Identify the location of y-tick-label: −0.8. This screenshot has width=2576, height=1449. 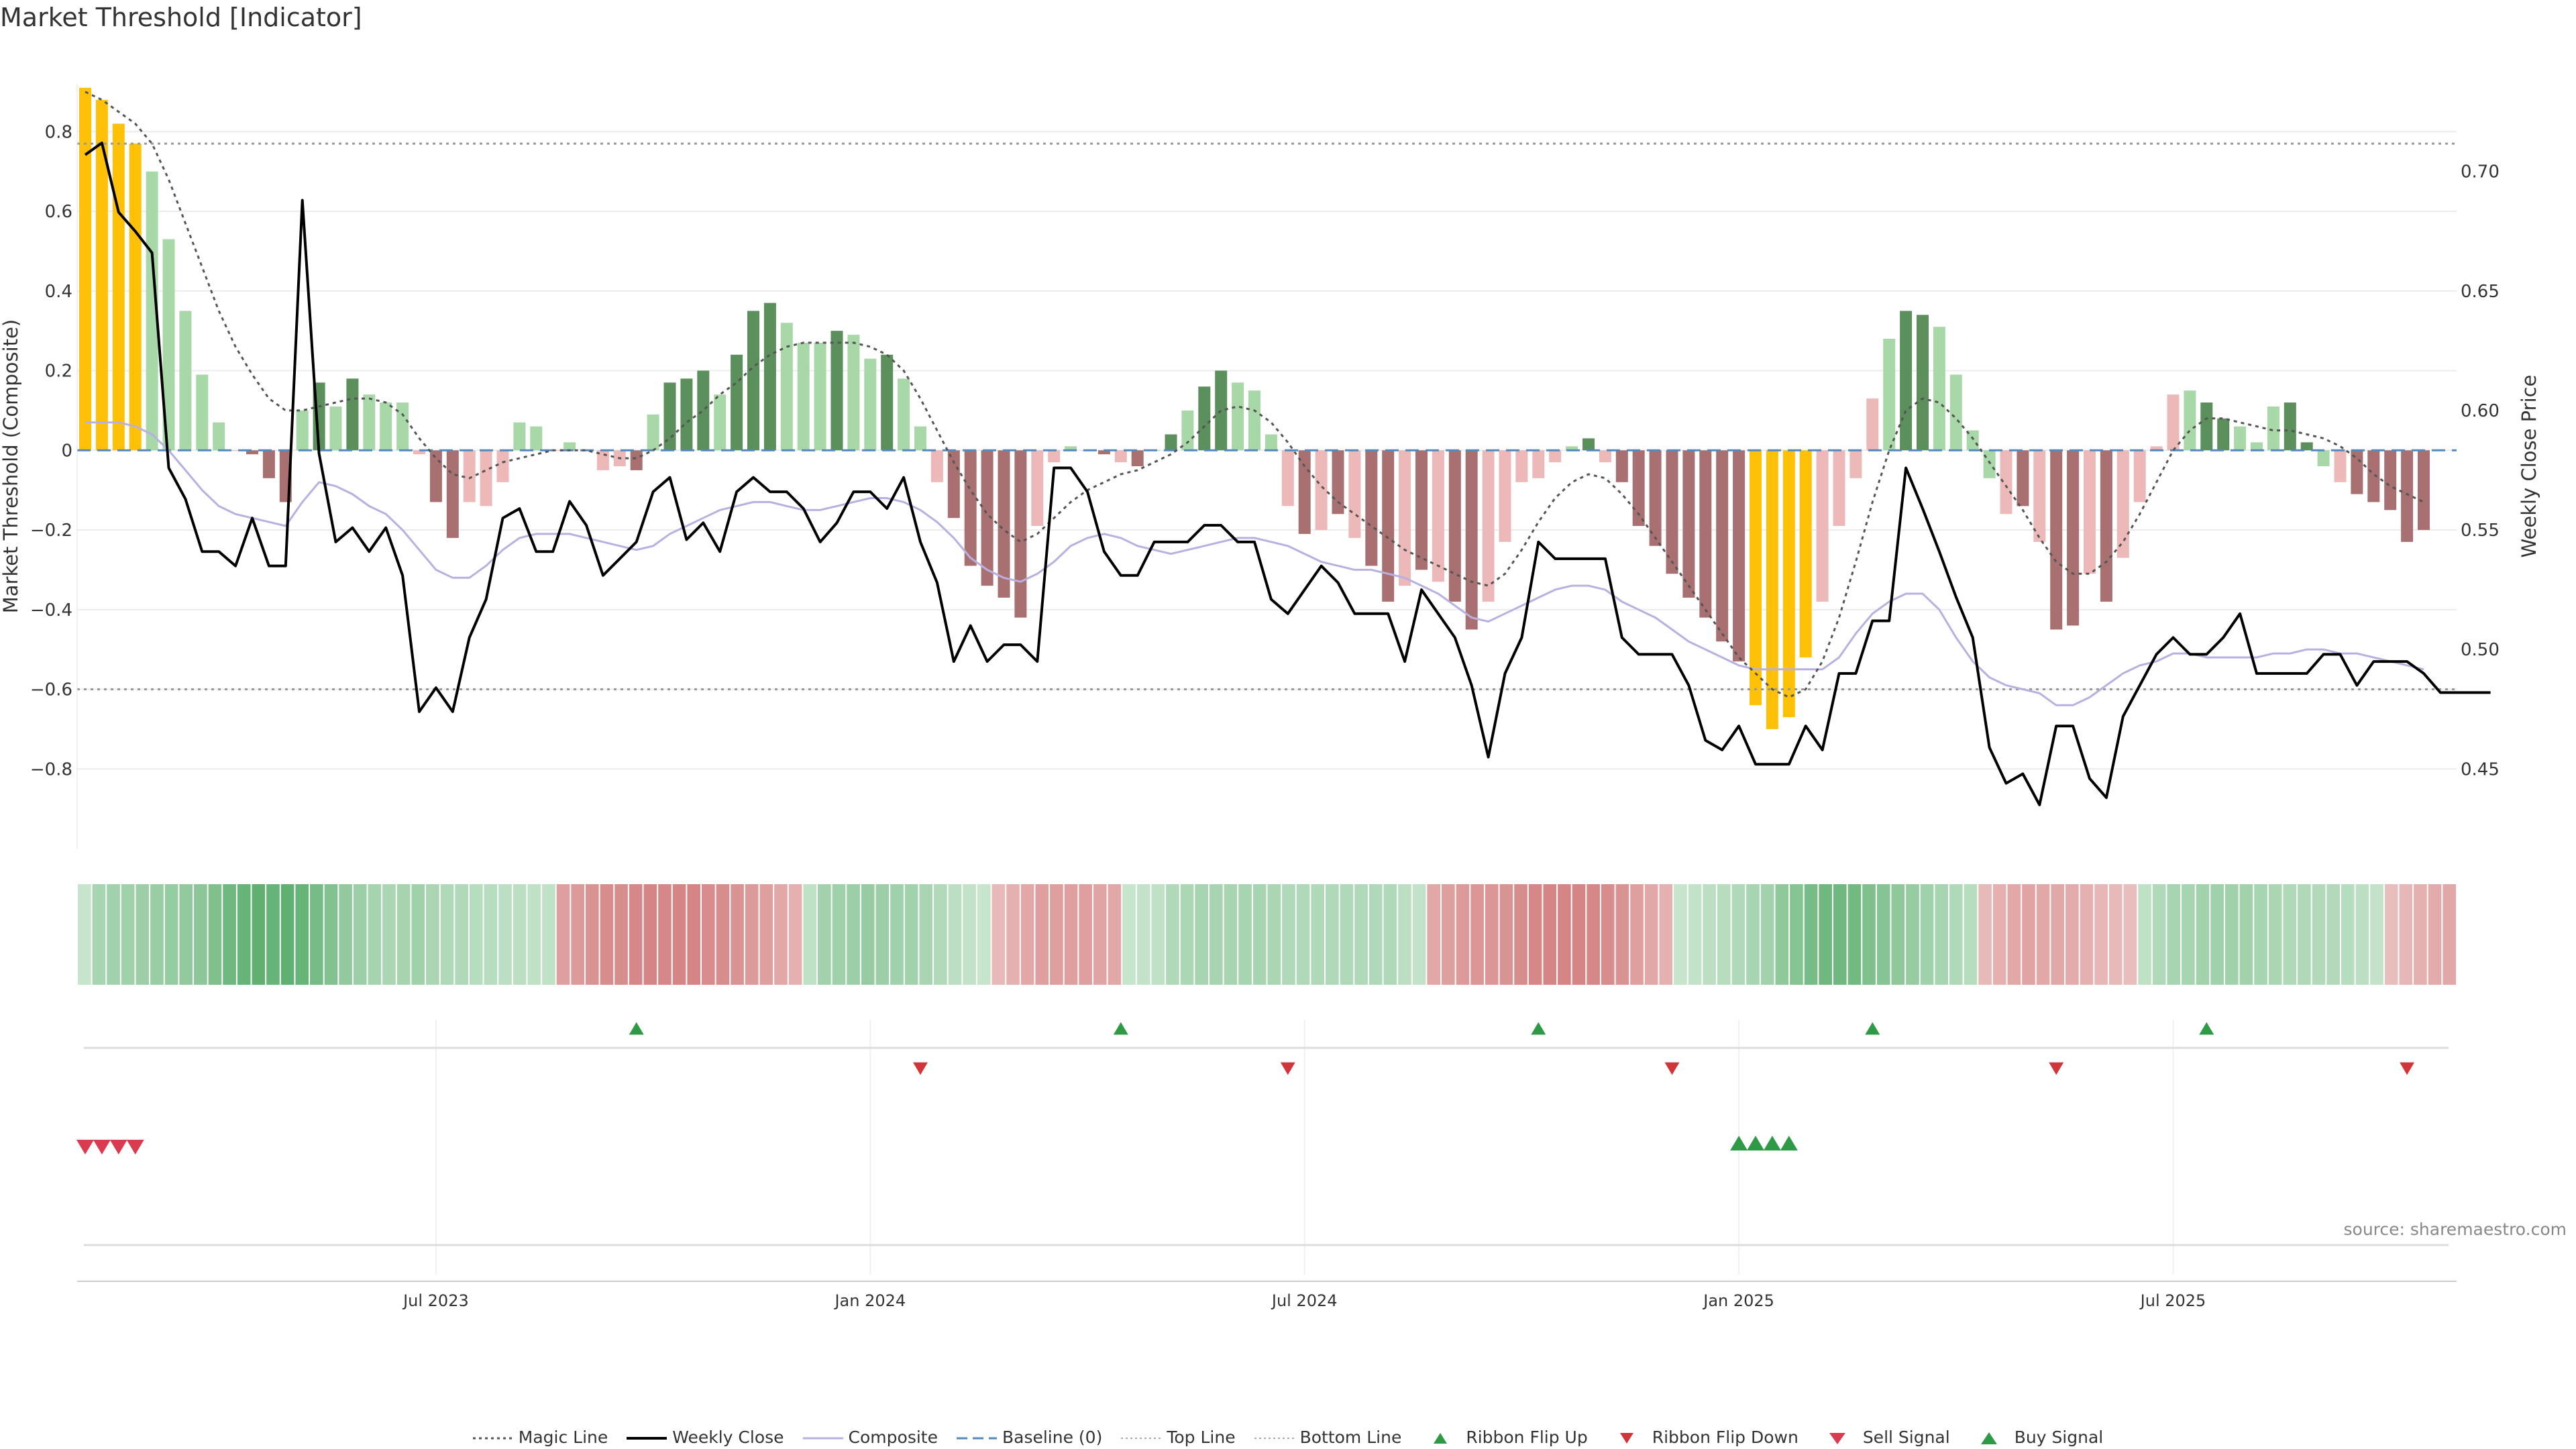
(51, 769).